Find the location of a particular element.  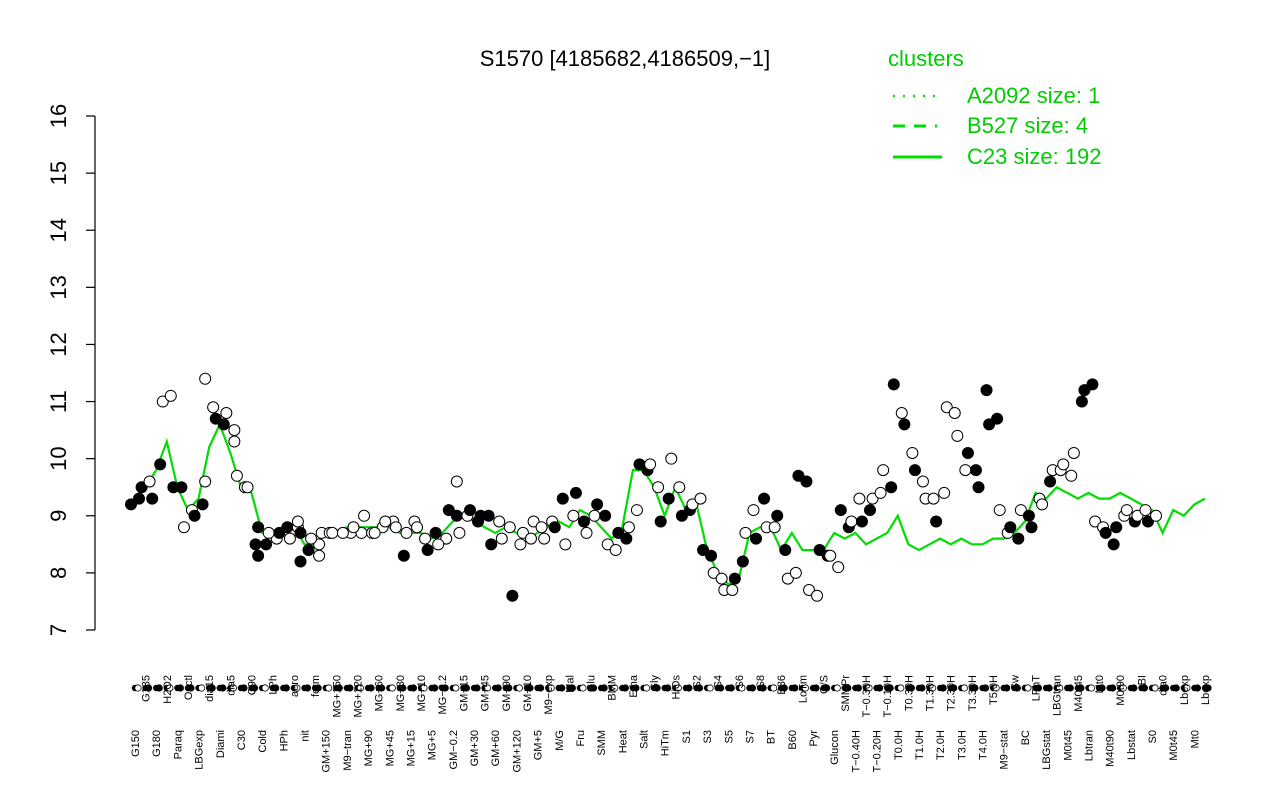

x-tick-label: GM+10 is located at coordinates (528, 693).